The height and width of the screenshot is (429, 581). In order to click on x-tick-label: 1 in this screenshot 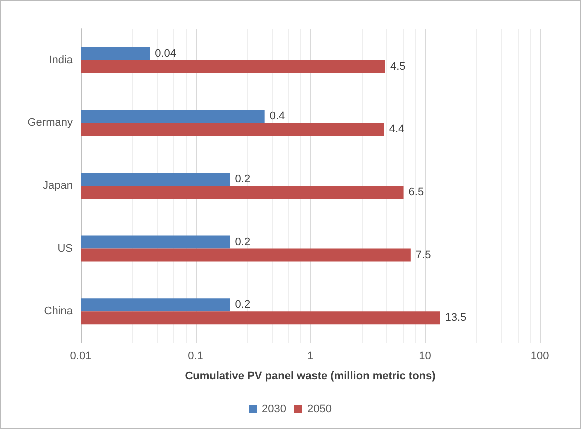, I will do `click(310, 356)`.